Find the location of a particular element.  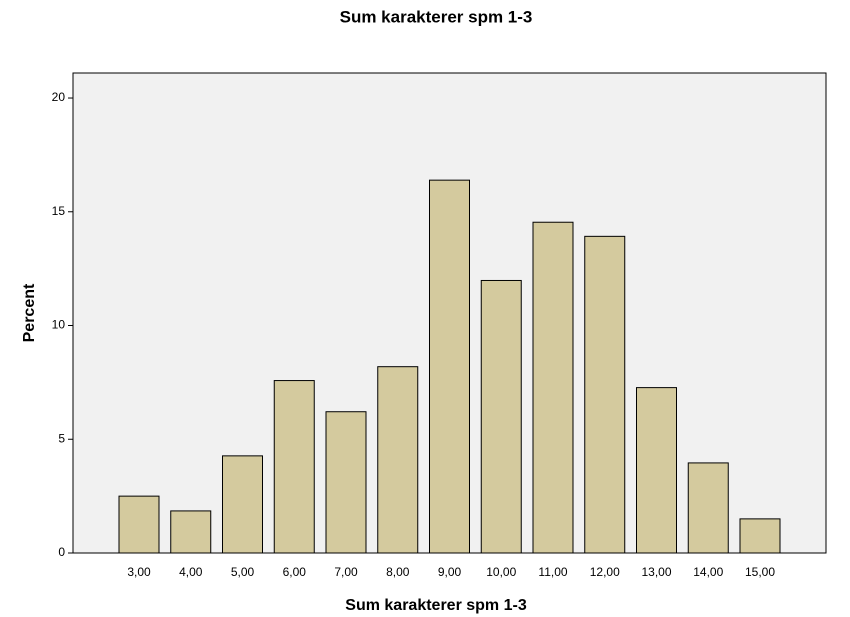

x-tick-label: 14,00 is located at coordinates (708, 572).